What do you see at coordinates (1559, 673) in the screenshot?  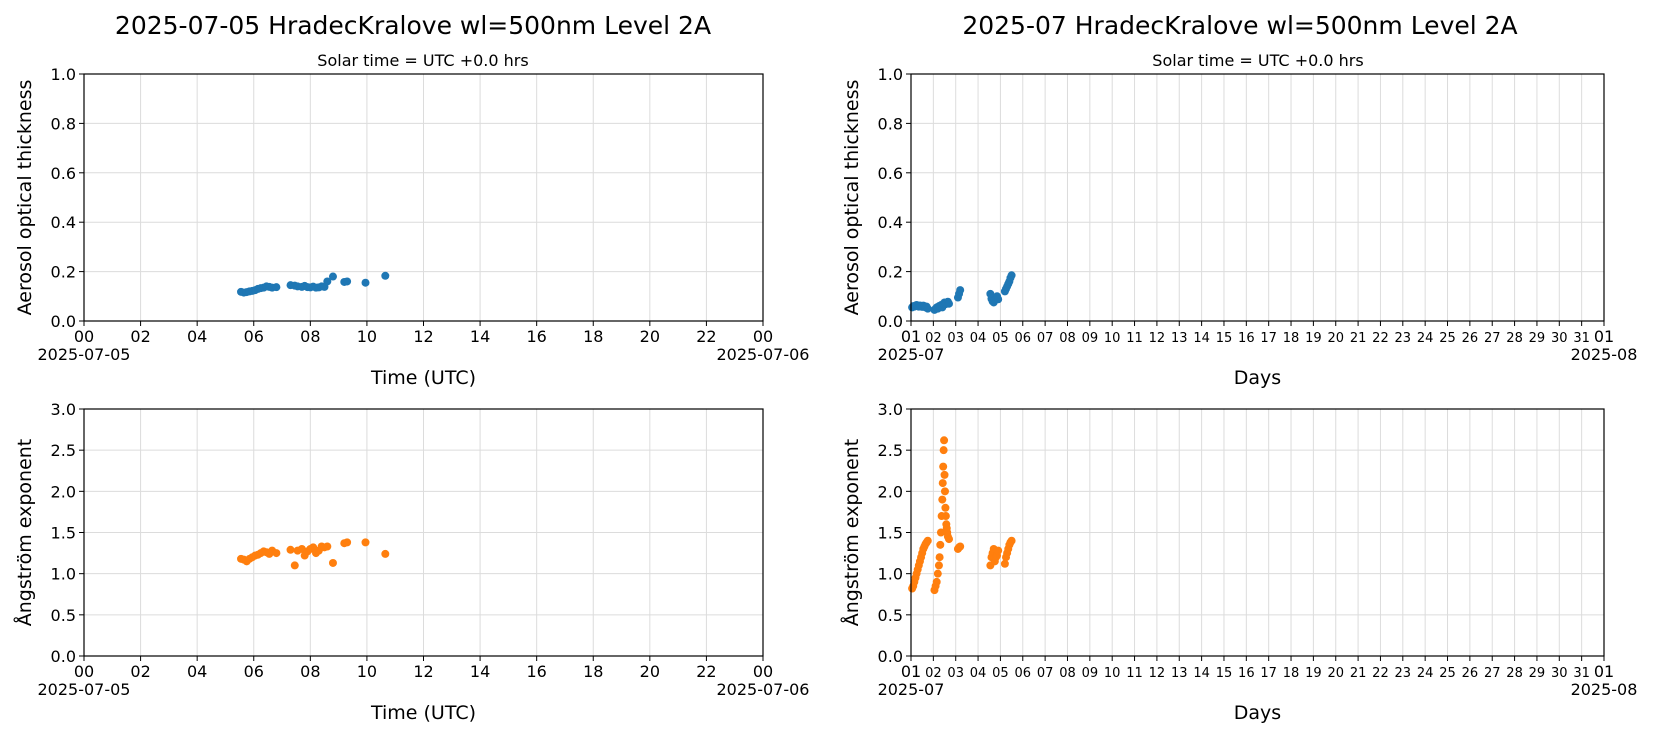 I see `x-tick-label: 30` at bounding box center [1559, 673].